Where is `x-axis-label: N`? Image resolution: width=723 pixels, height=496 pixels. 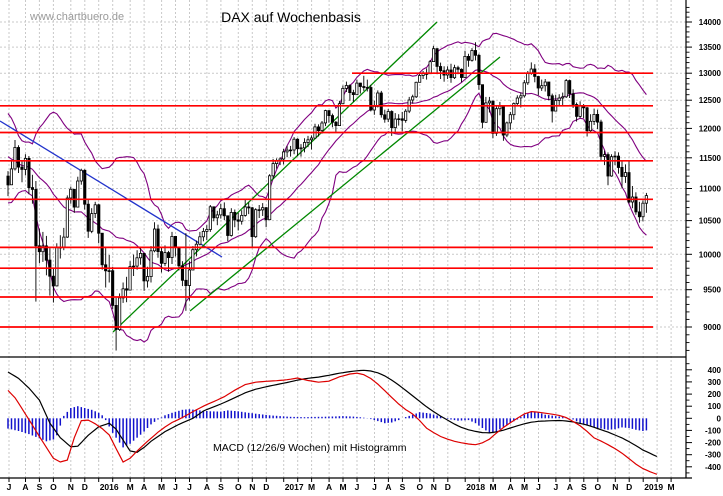 x-axis-label: N is located at coordinates (252, 487).